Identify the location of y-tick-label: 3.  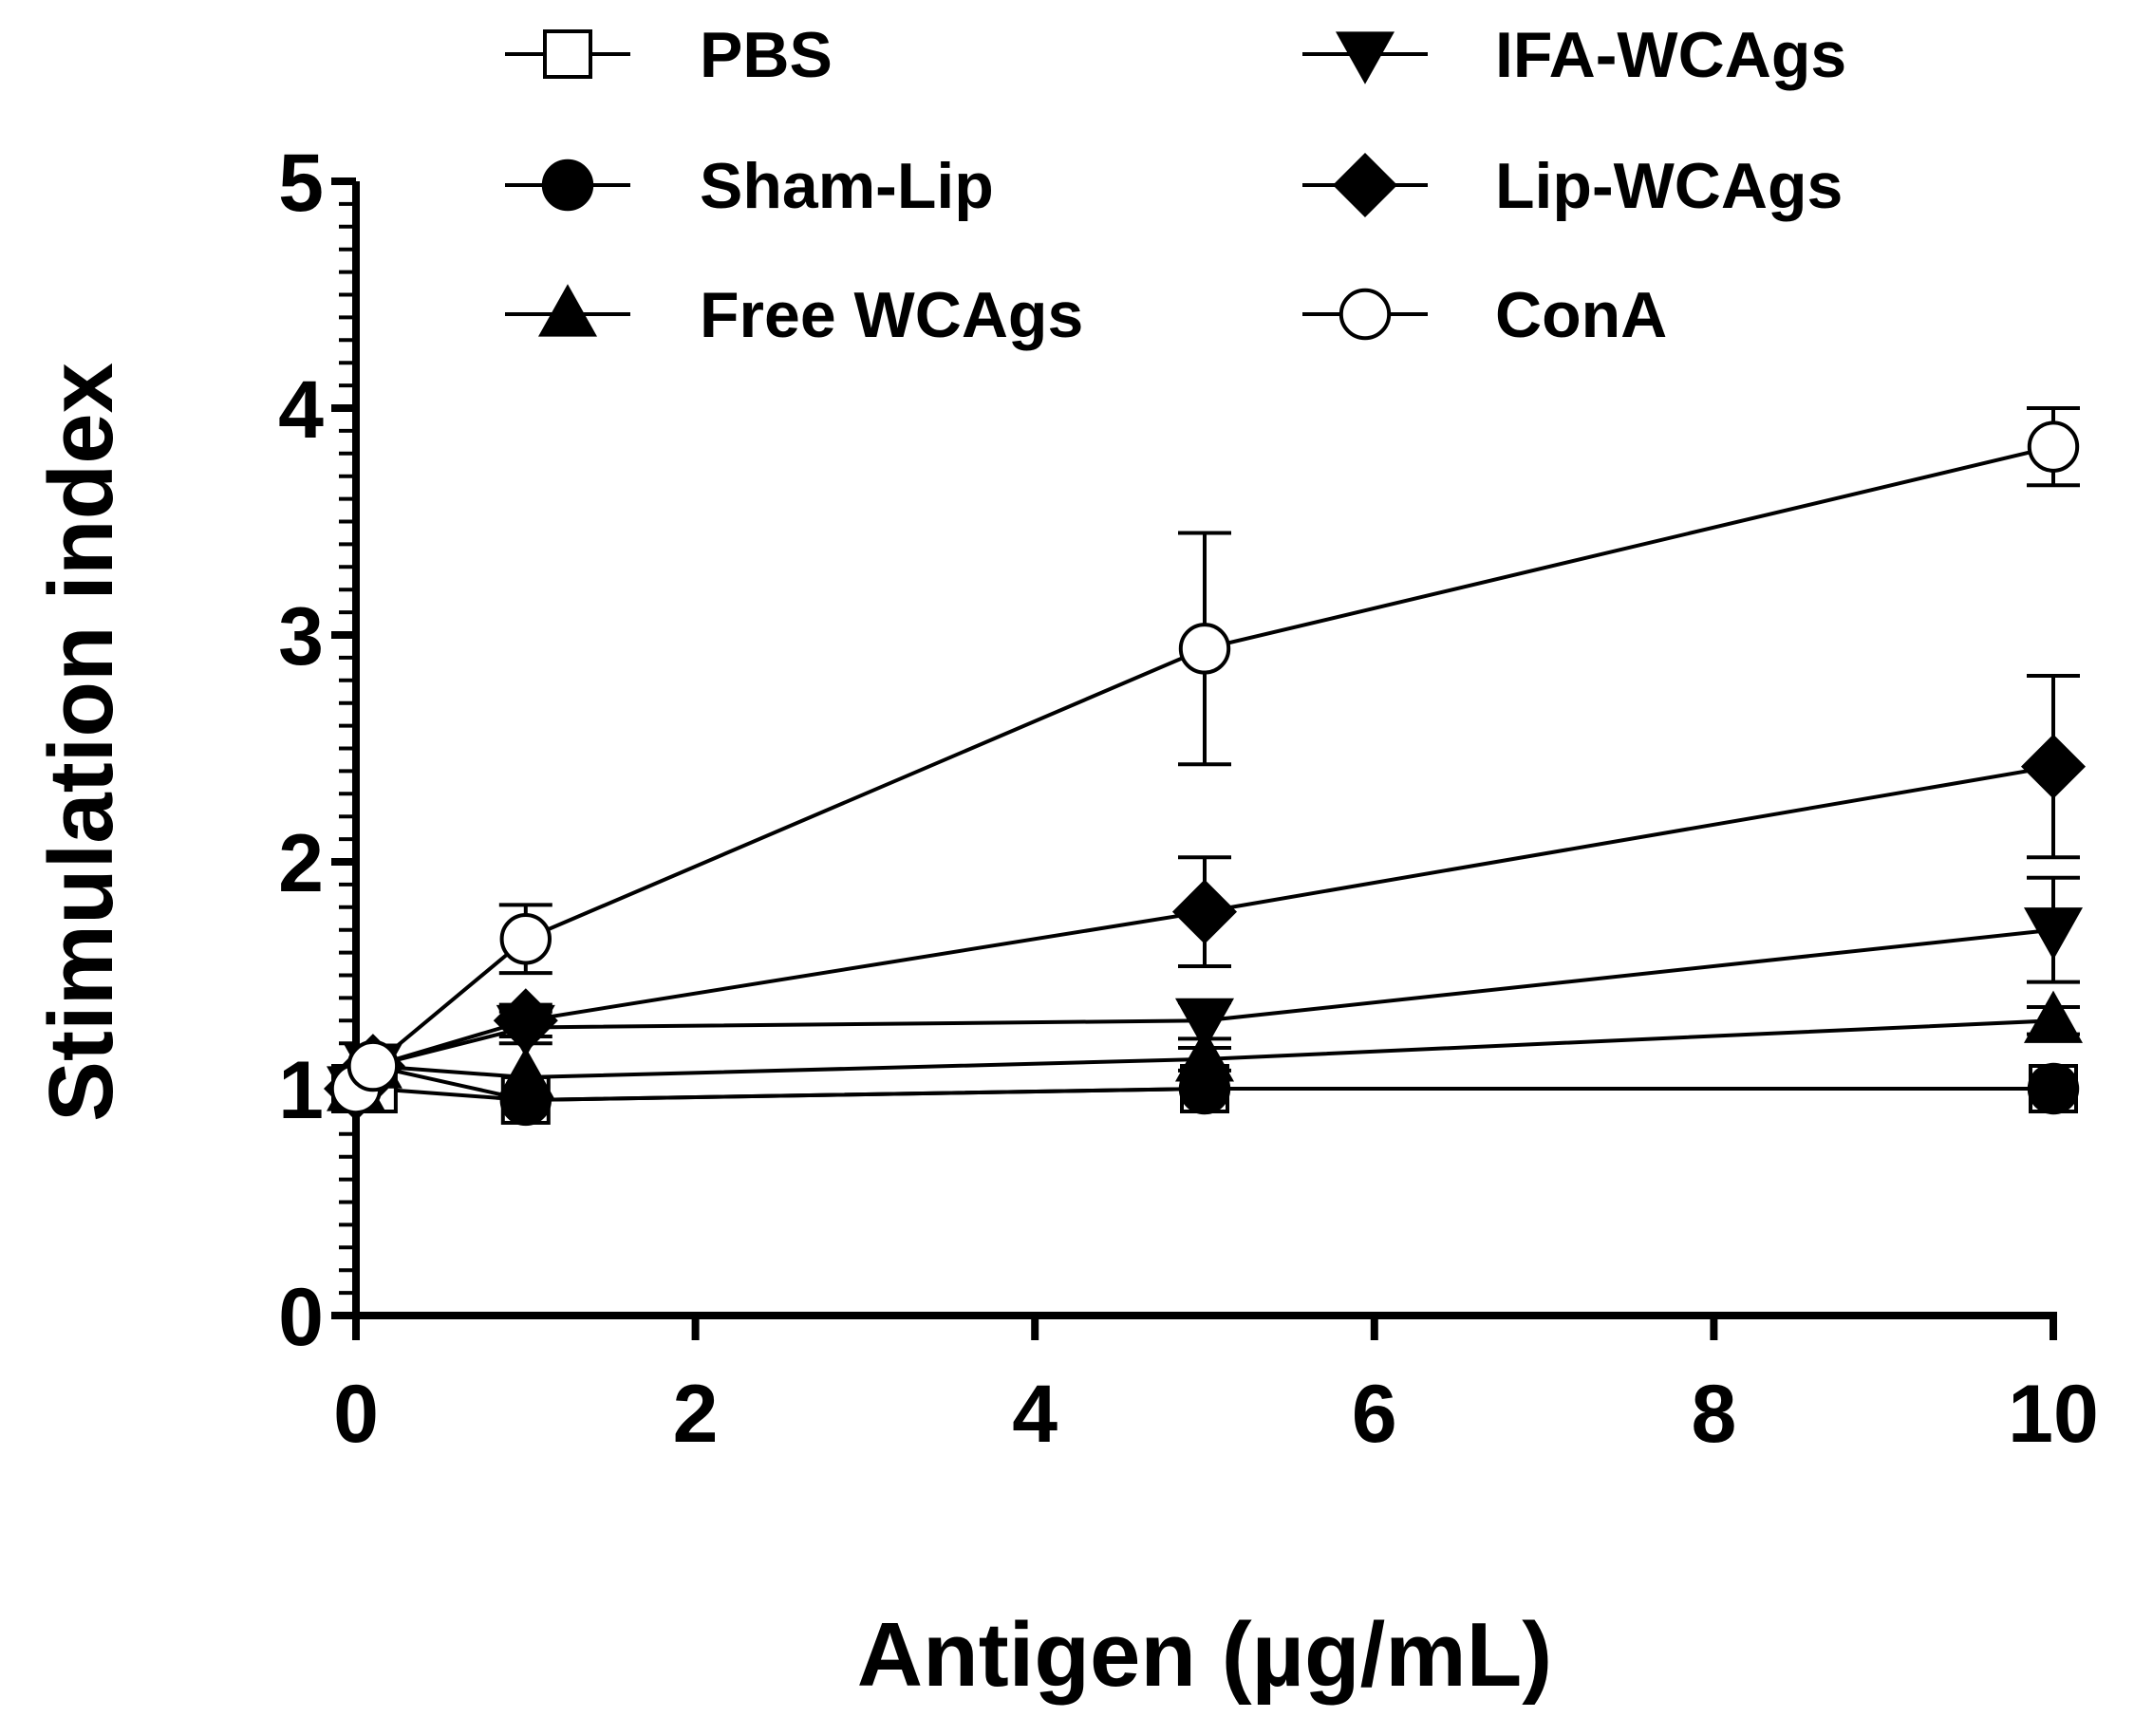
(301, 637).